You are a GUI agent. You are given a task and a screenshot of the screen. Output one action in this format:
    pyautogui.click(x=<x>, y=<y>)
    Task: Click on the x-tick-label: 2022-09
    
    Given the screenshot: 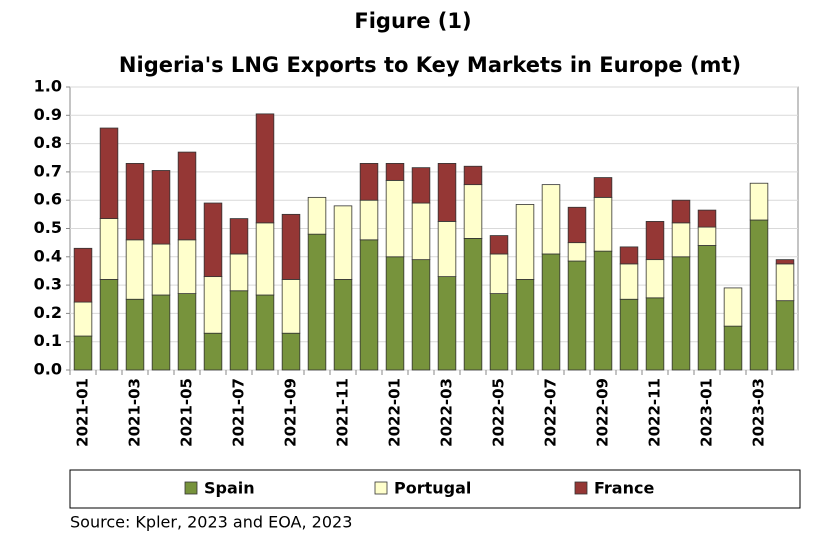 What is the action you would take?
    pyautogui.click(x=603, y=412)
    